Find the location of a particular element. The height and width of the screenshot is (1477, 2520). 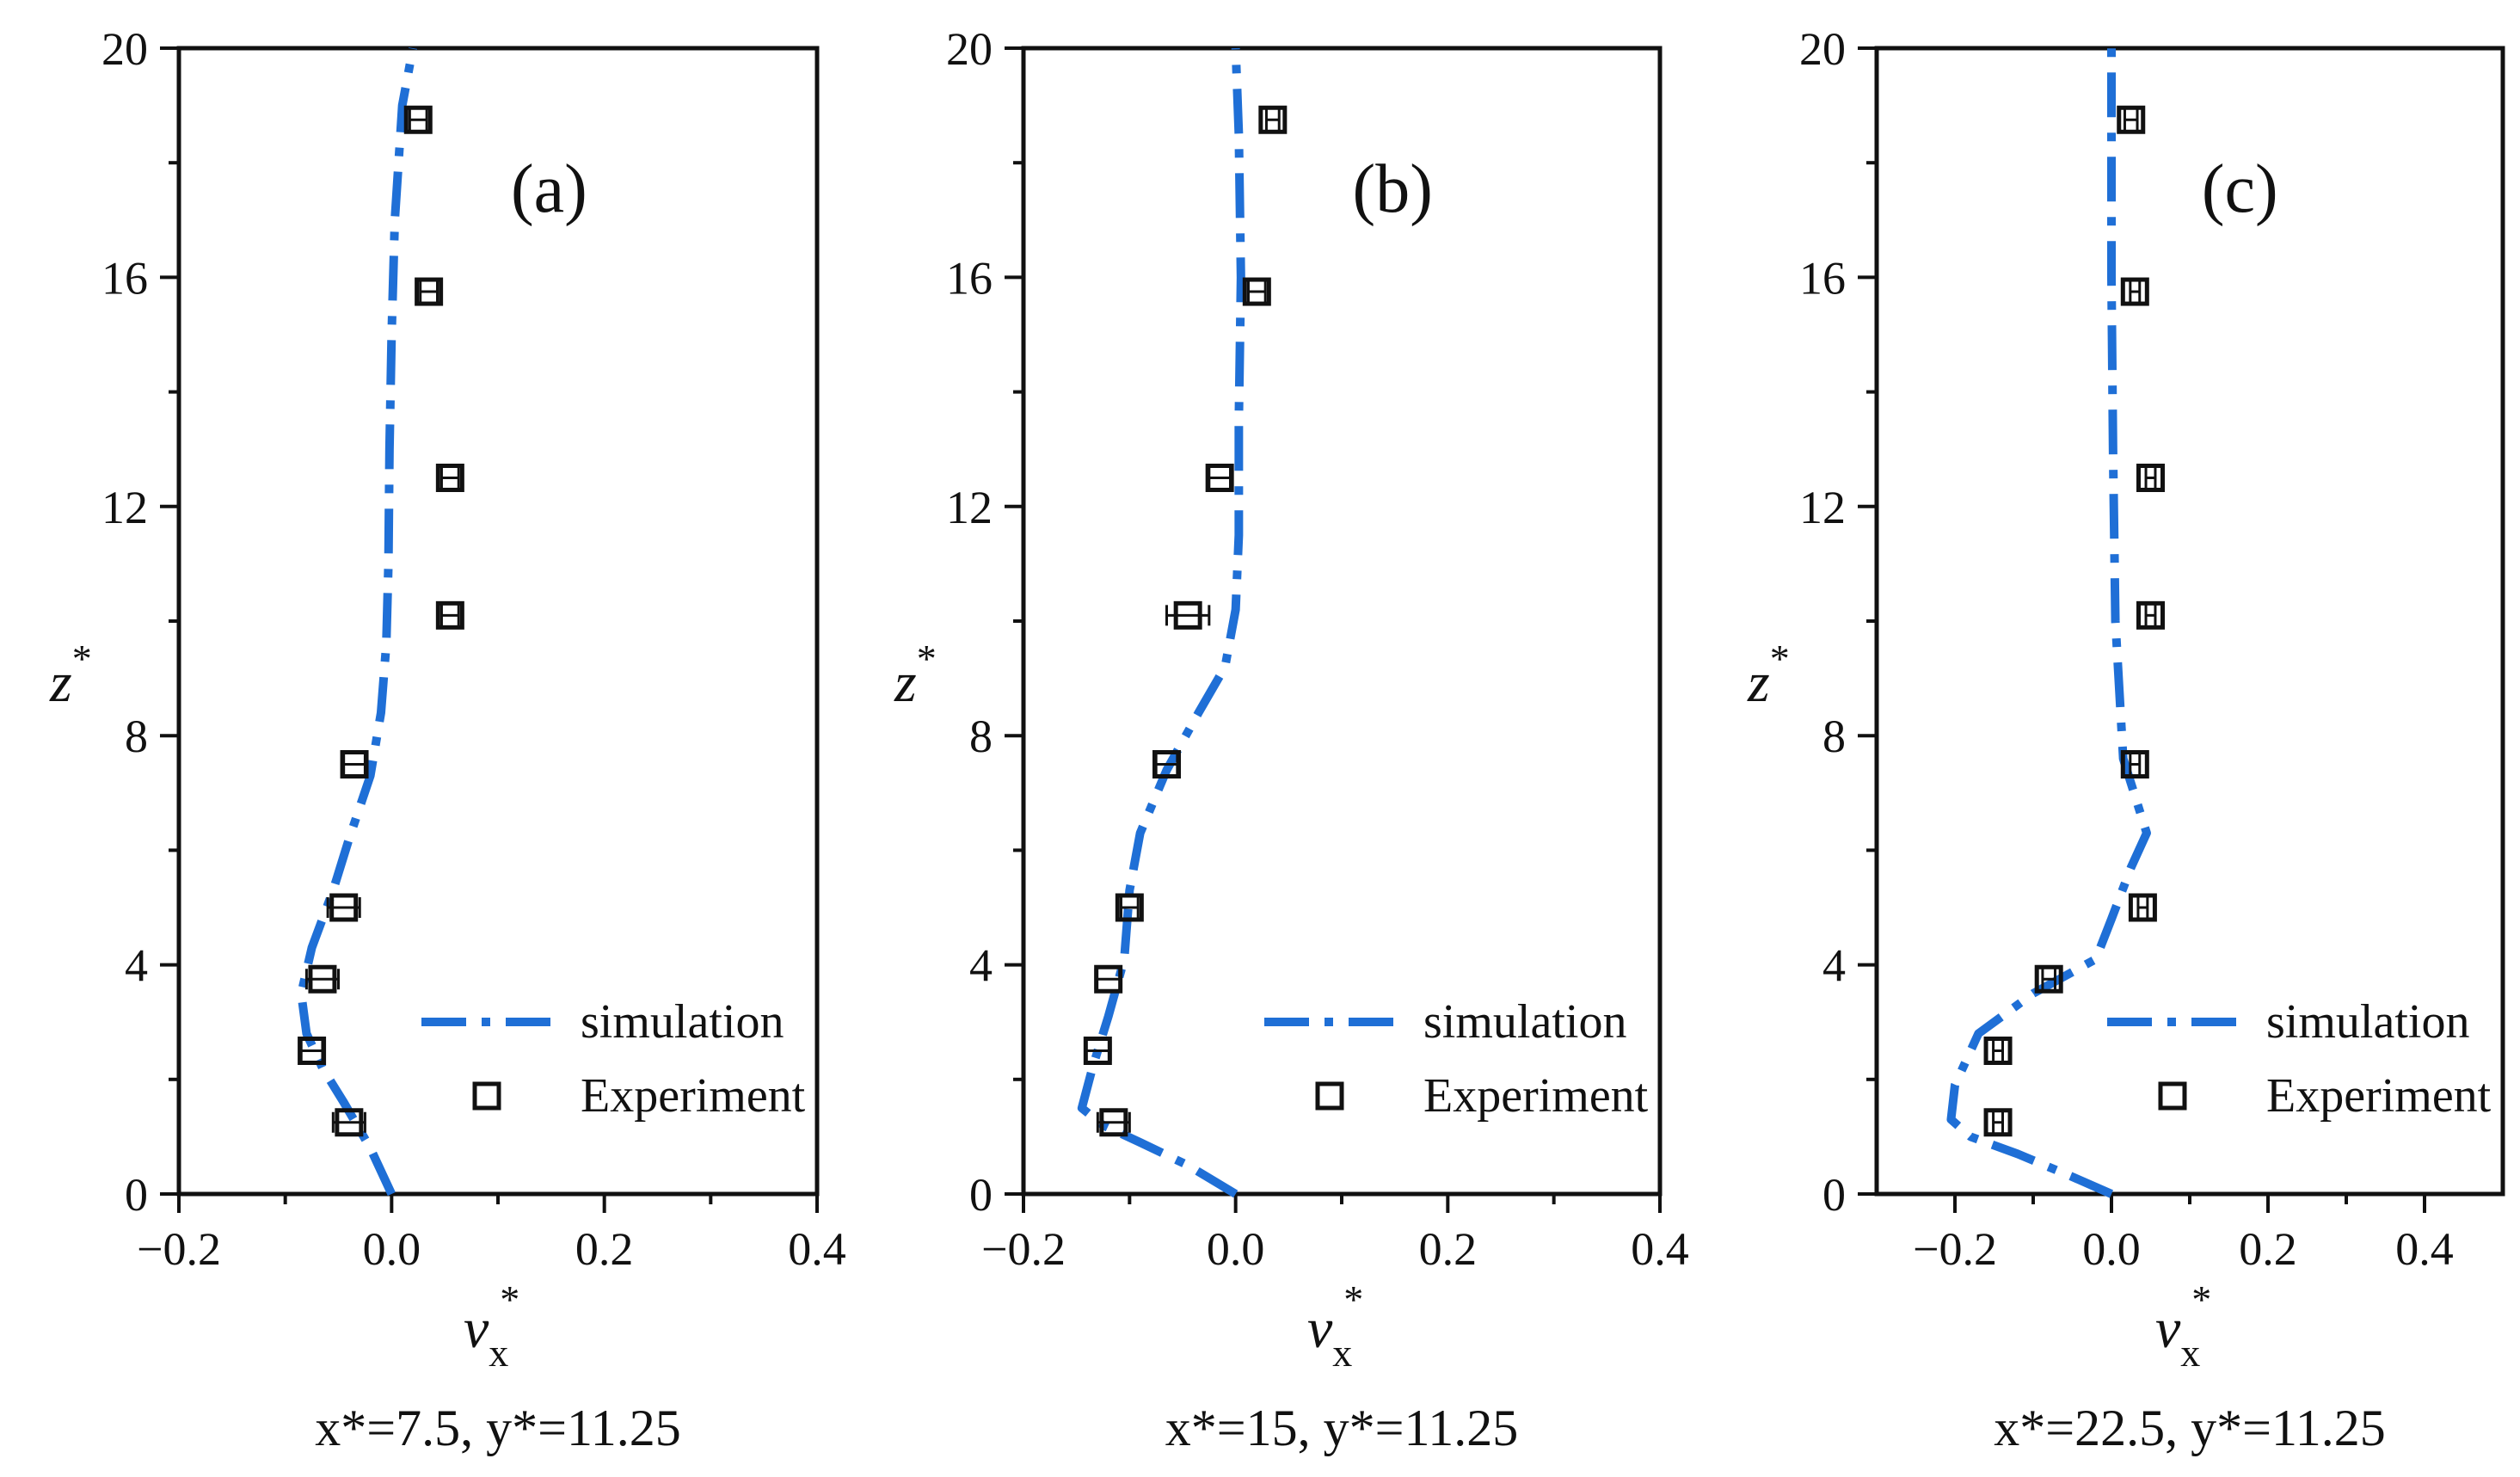

condition-label: x*=22.5, y*=11.25 is located at coordinates (2190, 1428).